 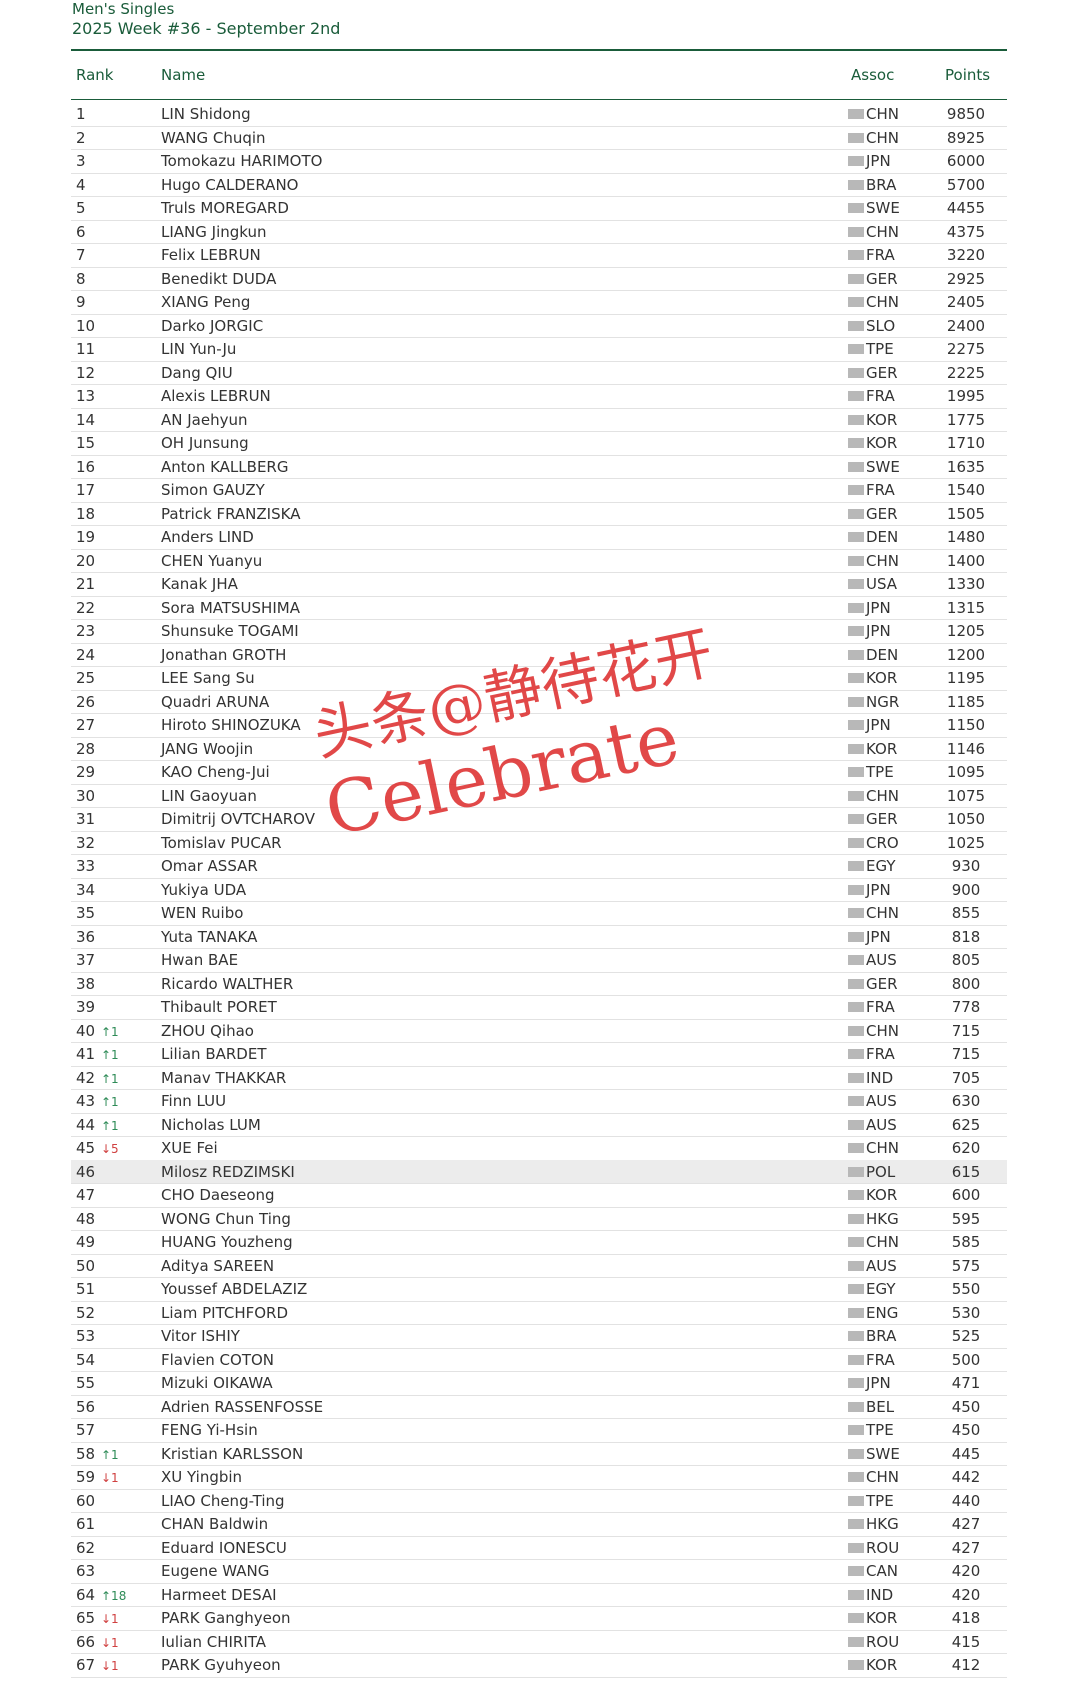 What do you see at coordinates (86, 1641) in the screenshot?
I see `rank: 66` at bounding box center [86, 1641].